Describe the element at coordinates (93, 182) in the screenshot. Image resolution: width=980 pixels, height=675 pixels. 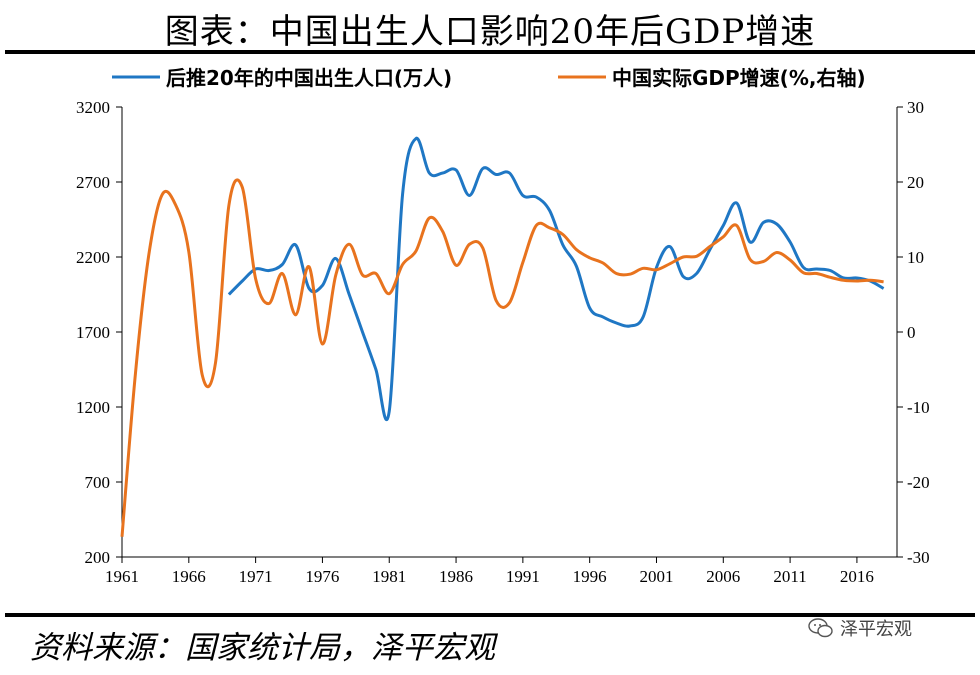
I see `left-tick-label: 2700` at that location.